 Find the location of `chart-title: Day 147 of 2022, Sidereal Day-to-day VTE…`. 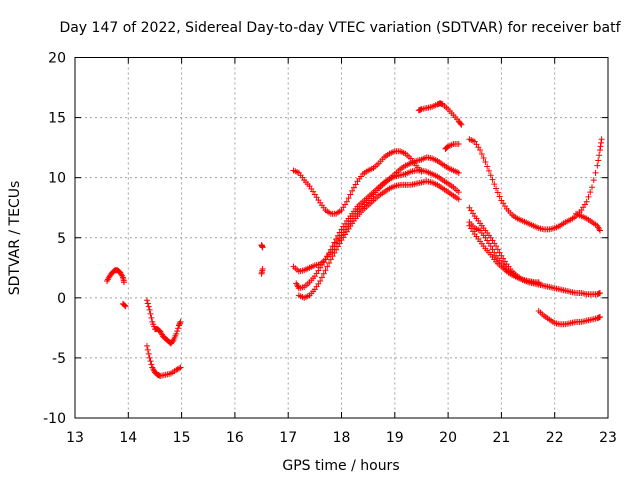

chart-title: Day 147 of 2022, Sidereal Day-to-day VTE… is located at coordinates (340, 28).